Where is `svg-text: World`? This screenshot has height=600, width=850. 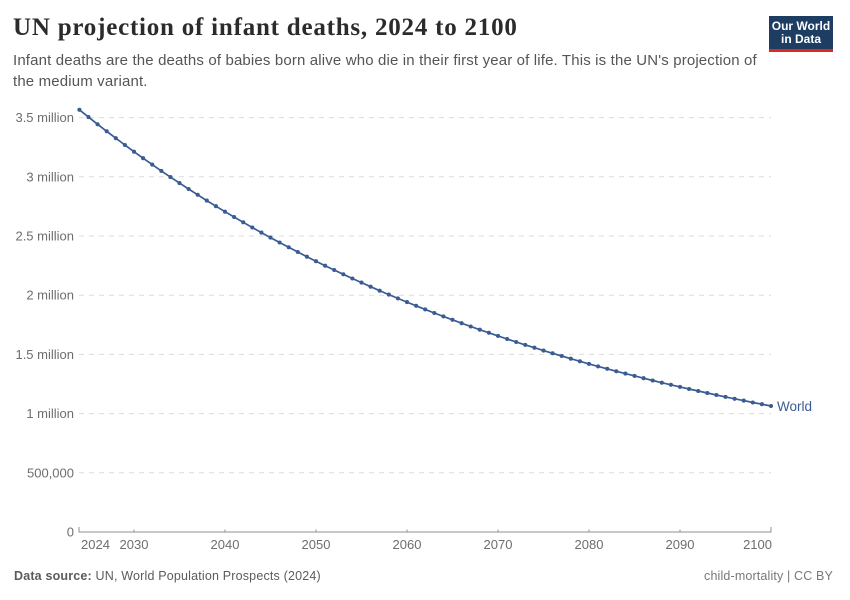
svg-text: World is located at coordinates (794, 406).